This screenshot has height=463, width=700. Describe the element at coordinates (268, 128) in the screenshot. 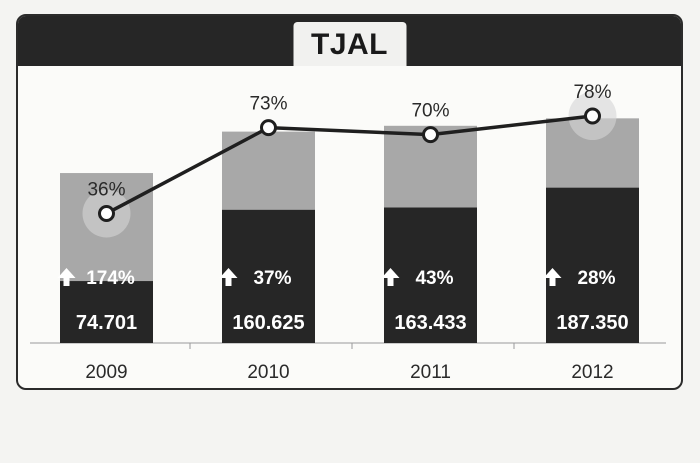

I see `line-point-2010` at that location.